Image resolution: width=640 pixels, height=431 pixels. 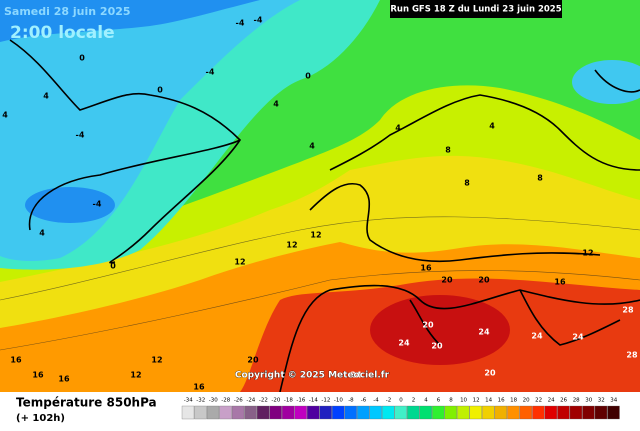 What do you see at coordinates (426, 401) in the screenshot?
I see `colorbar-label: 4` at bounding box center [426, 401].